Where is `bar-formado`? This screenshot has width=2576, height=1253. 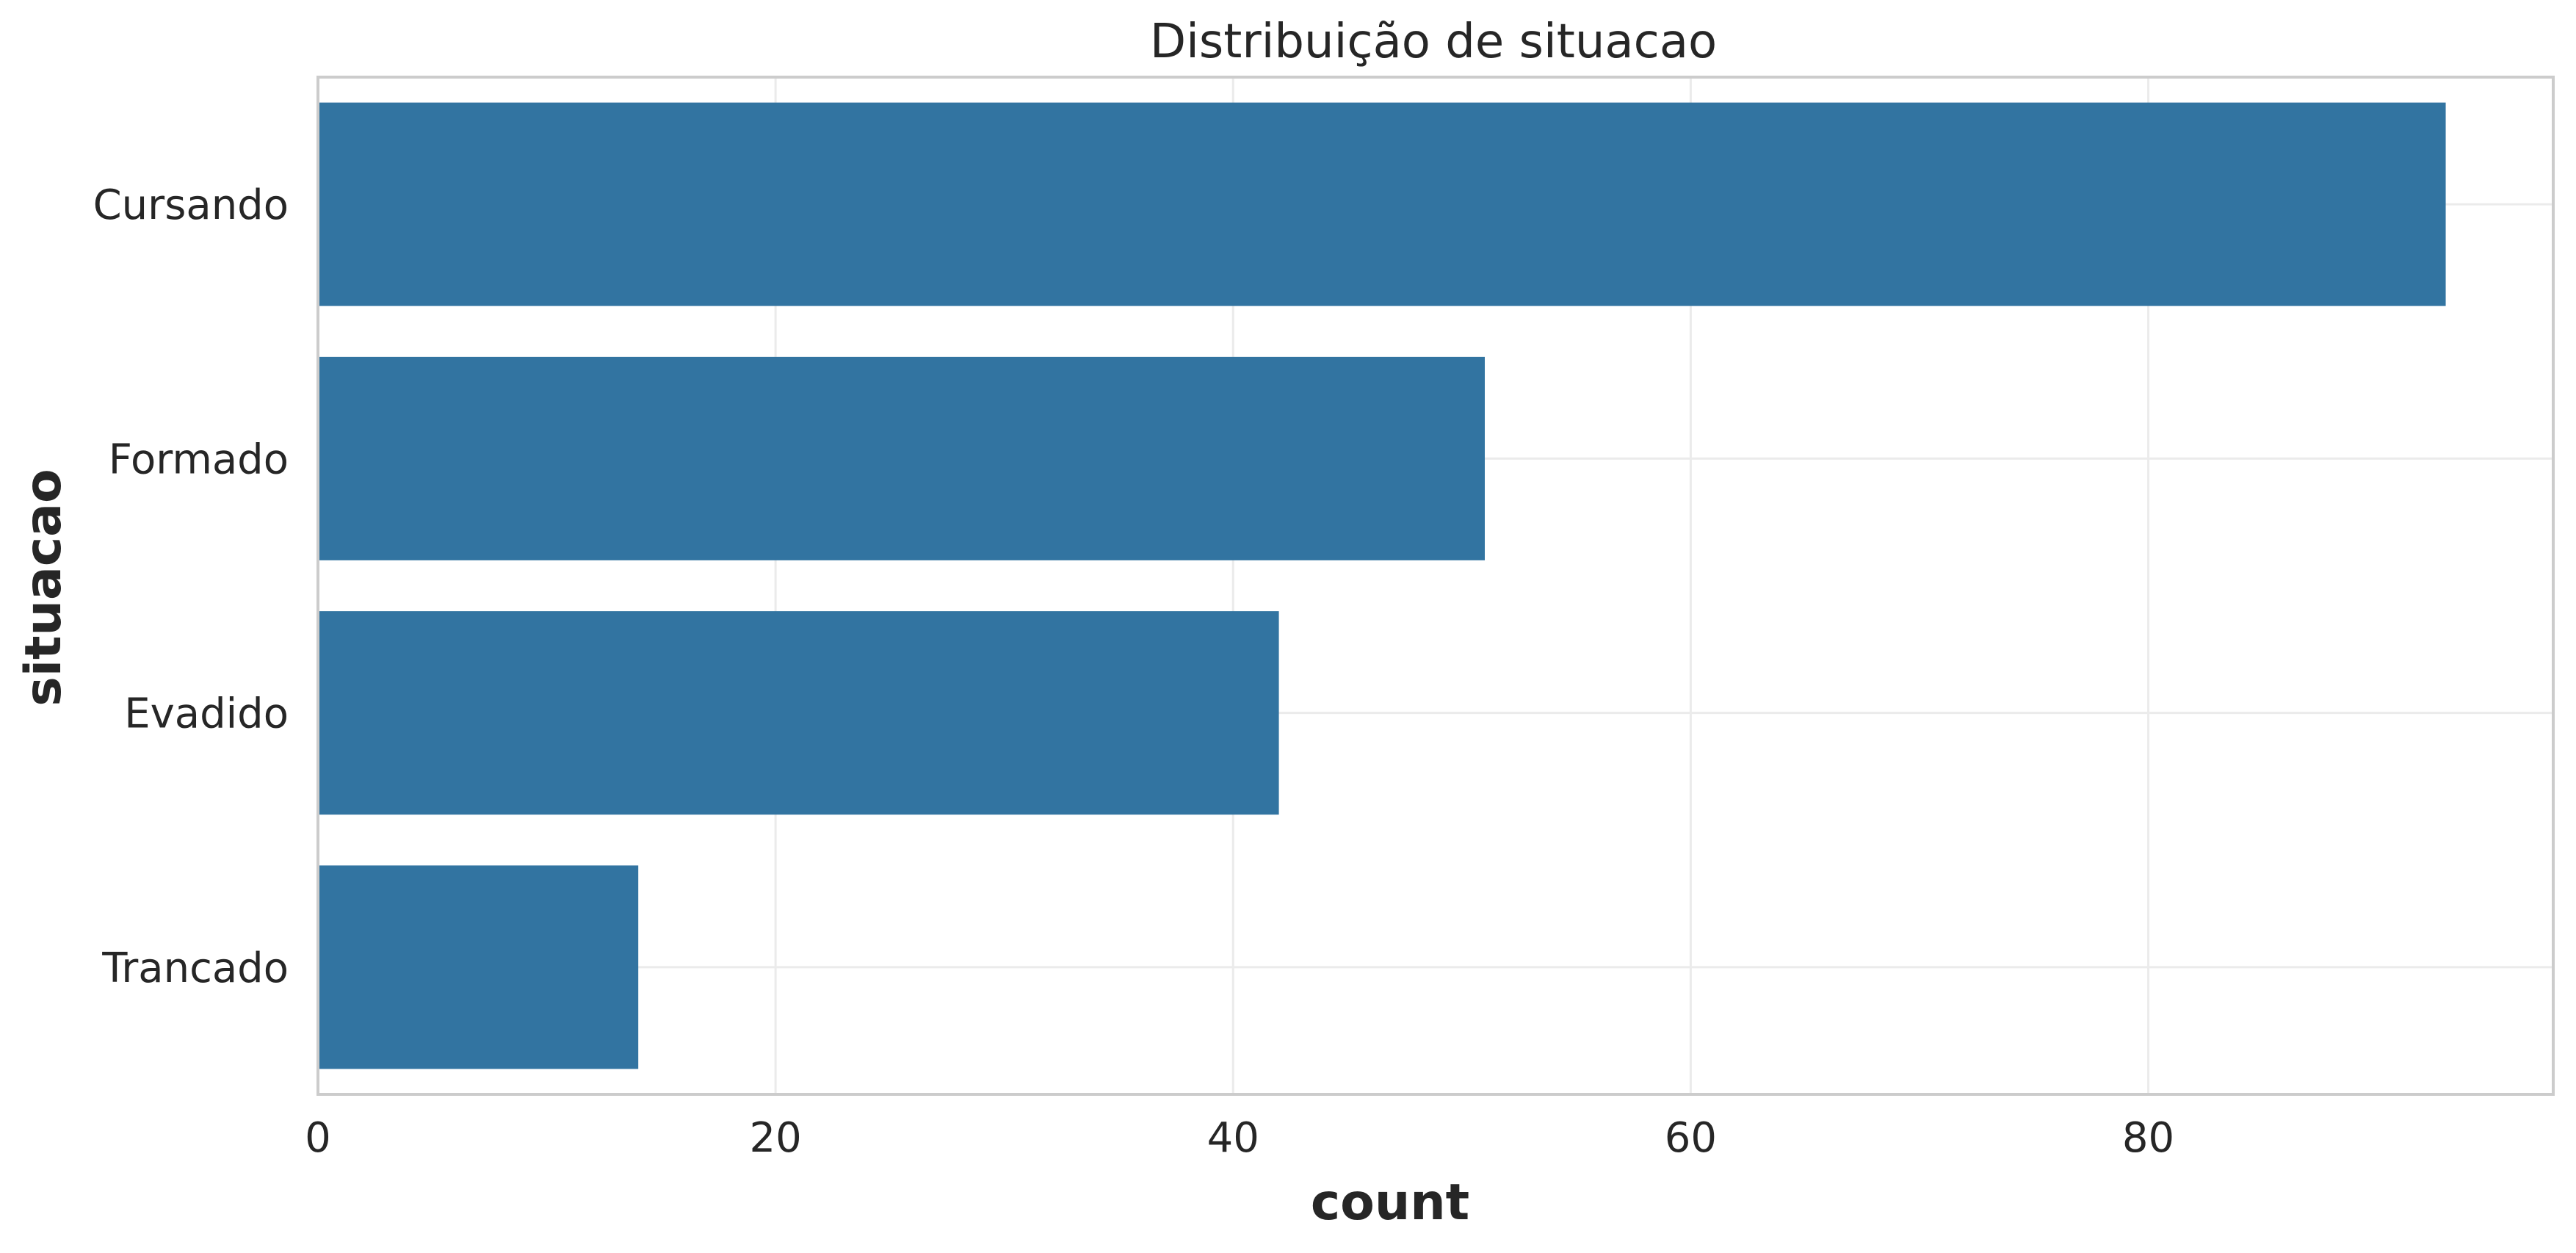
bar-formado is located at coordinates (901, 458).